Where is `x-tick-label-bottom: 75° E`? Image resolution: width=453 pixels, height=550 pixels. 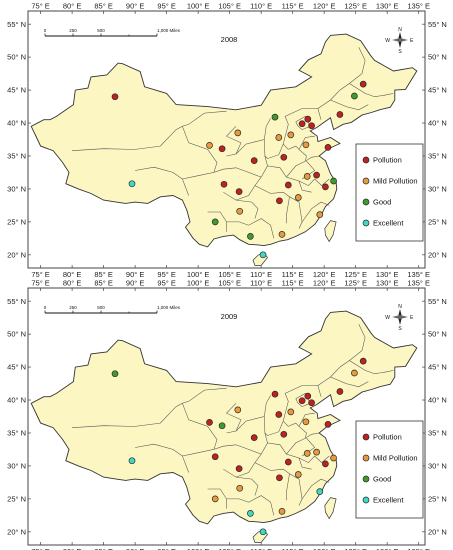 x-tick-label-bottom: 75° E is located at coordinates (40, 274).